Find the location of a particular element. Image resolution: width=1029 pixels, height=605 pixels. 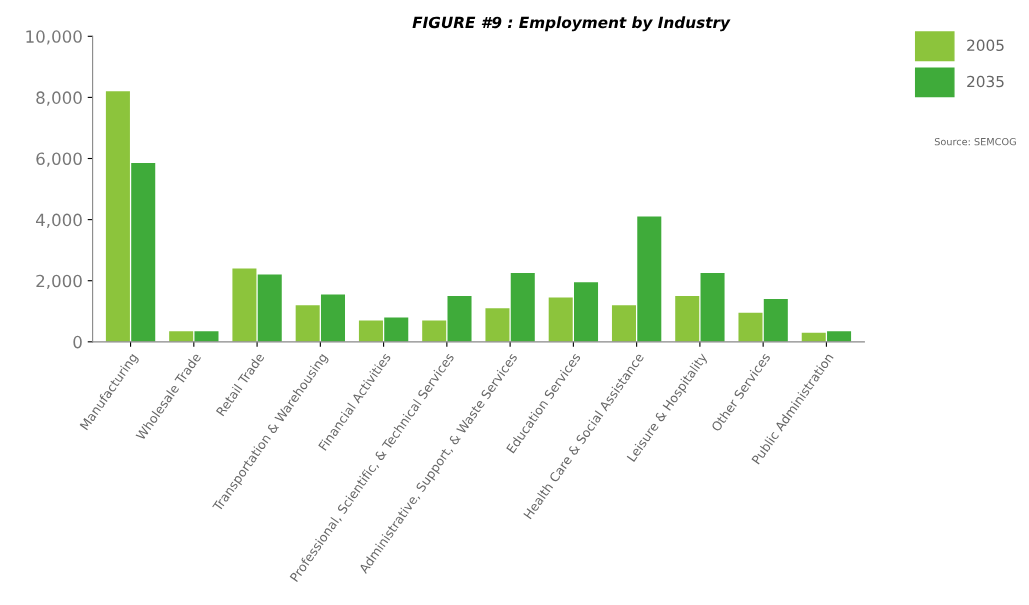

y-tick-label: 2,000 is located at coordinates (59, 281).